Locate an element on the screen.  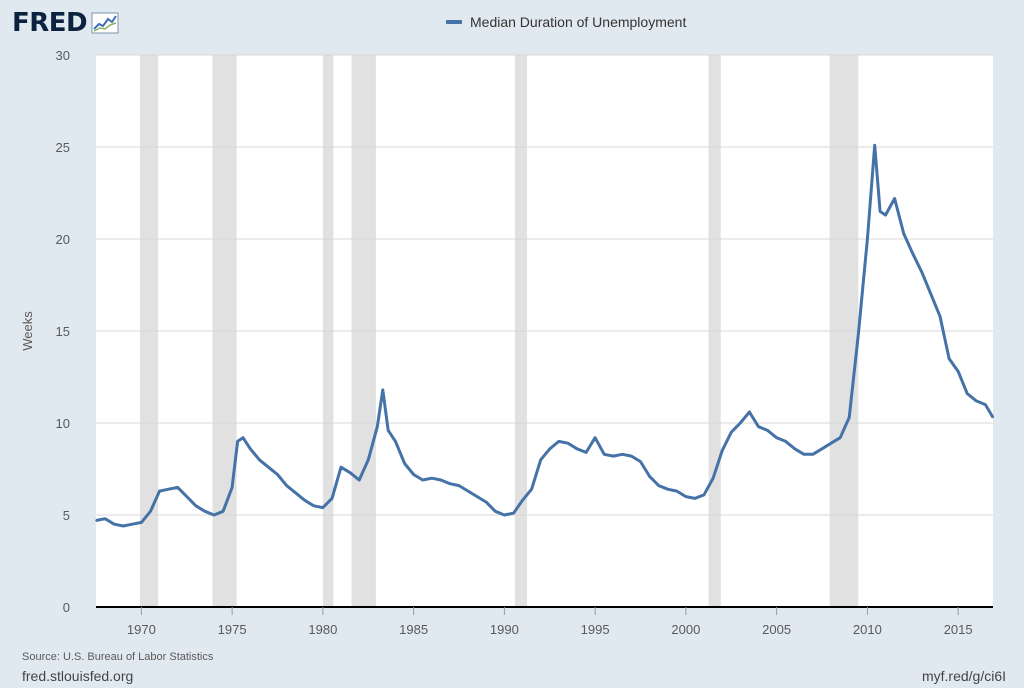
x-tick-label: 1995 is located at coordinates (595, 629).